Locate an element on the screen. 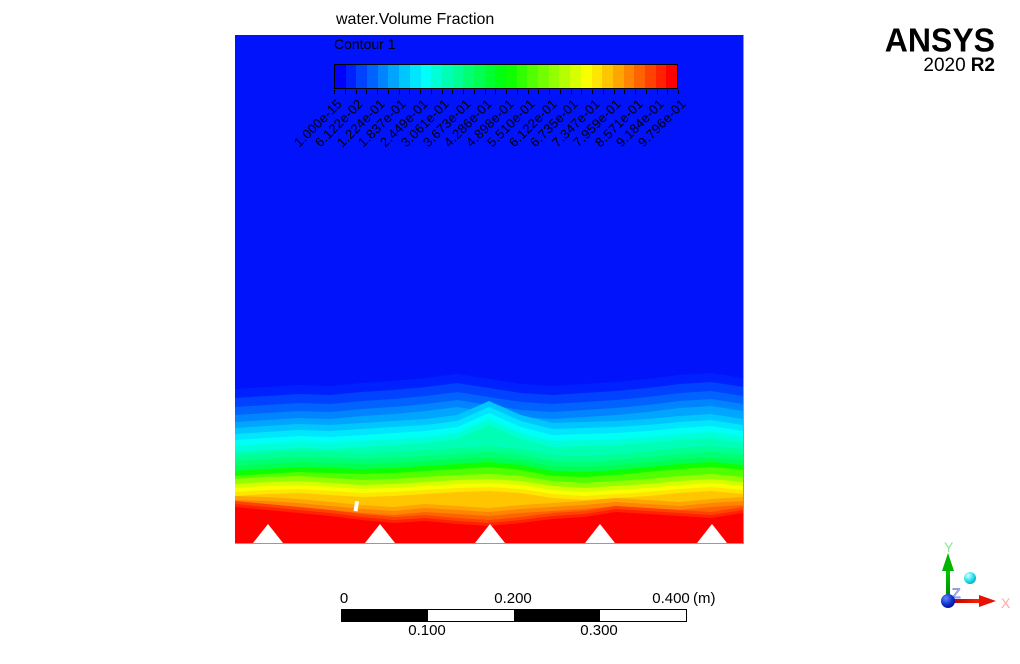 This screenshot has width=1020, height=664. legend-ticks is located at coordinates (506, 92).